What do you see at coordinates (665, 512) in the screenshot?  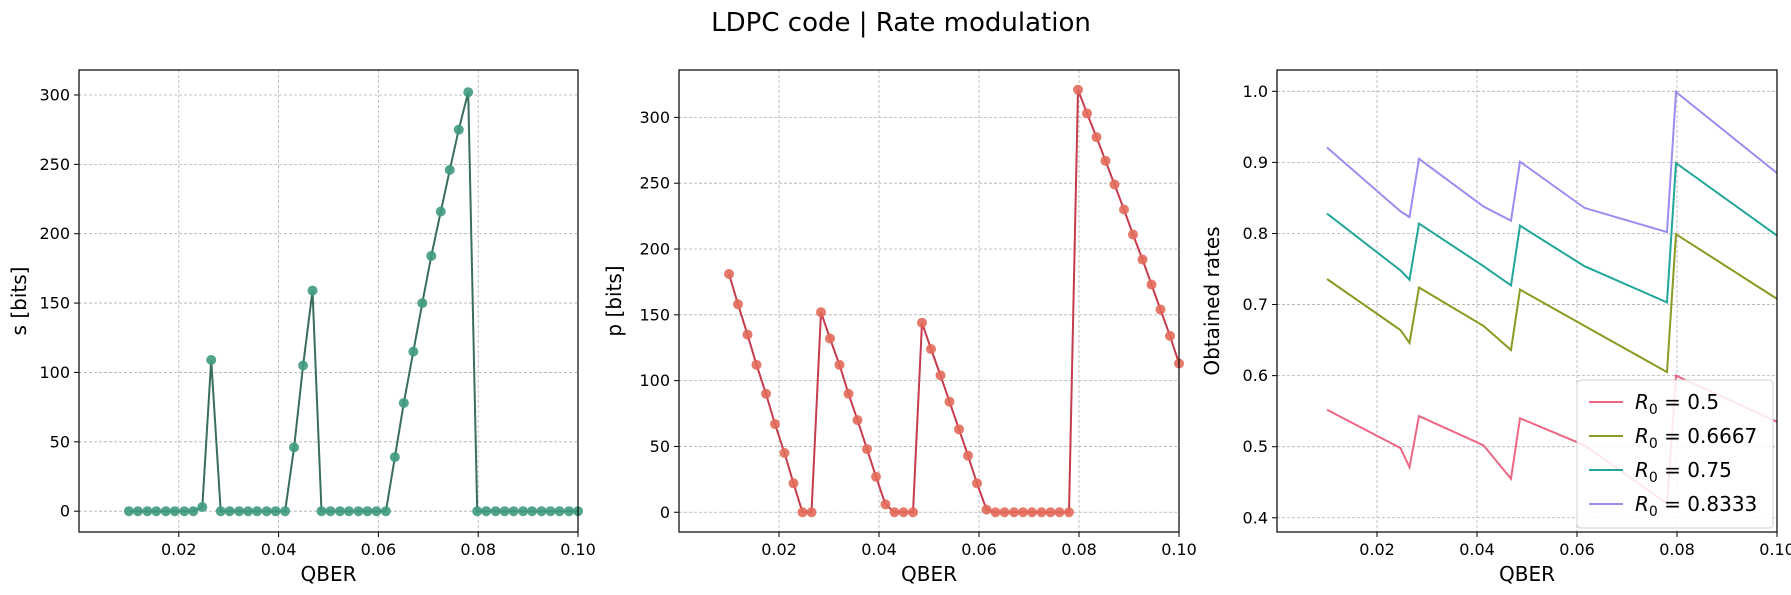 I see `y-tick-label: 0` at bounding box center [665, 512].